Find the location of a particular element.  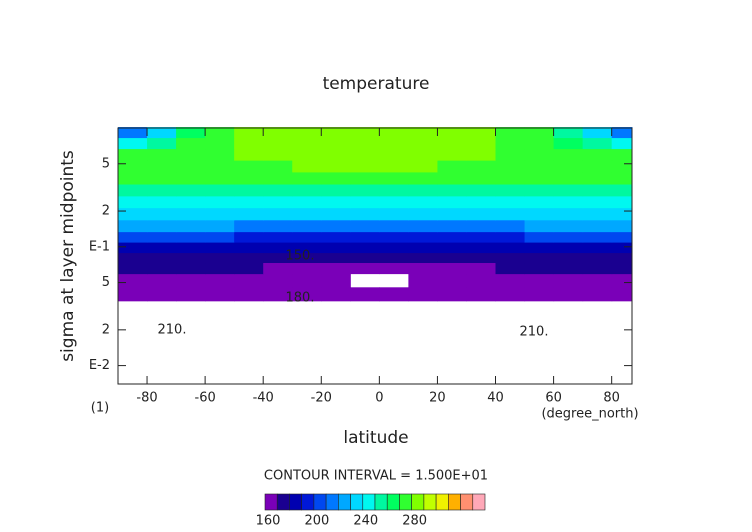

x-tick-label: 20 is located at coordinates (437, 398).